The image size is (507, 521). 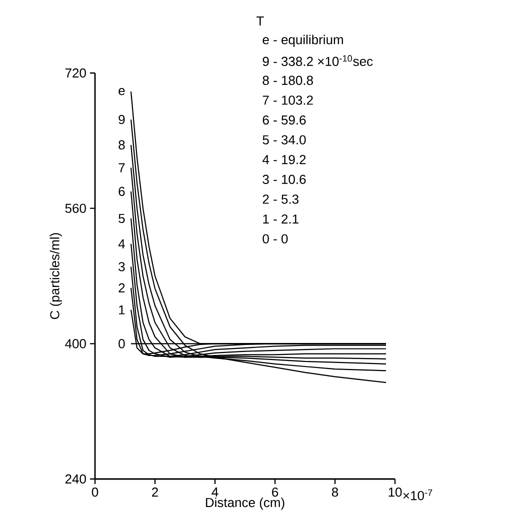 What do you see at coordinates (75, 73) in the screenshot?
I see `y-tick-label: 720` at bounding box center [75, 73].